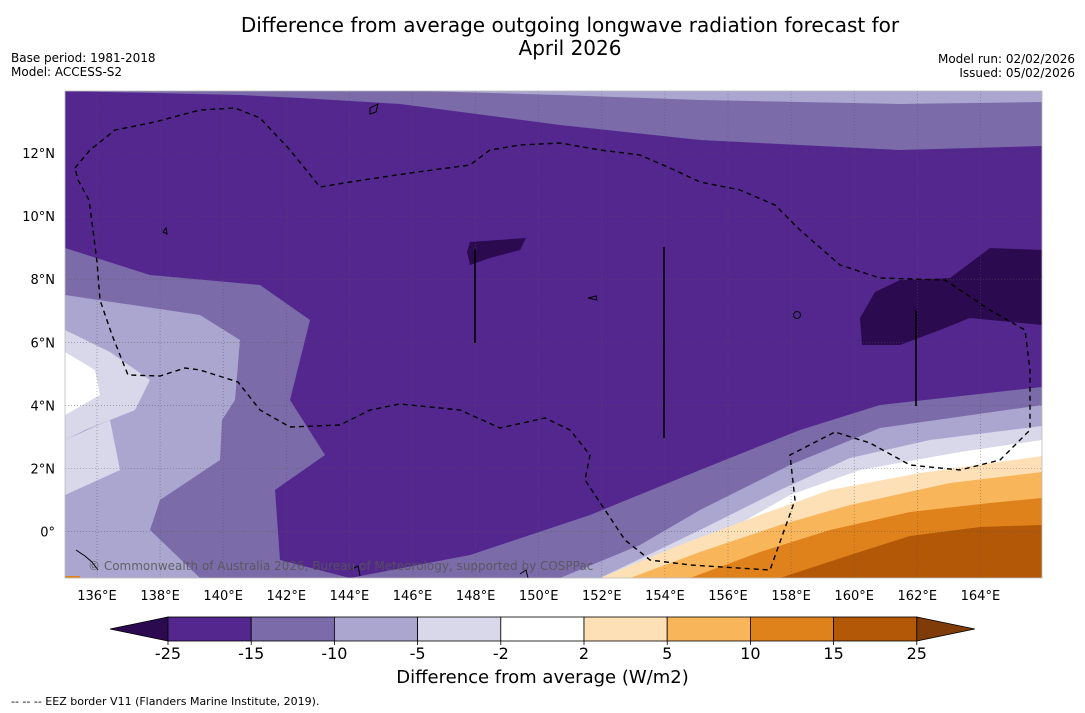 This screenshot has width=1085, height=713. Describe the element at coordinates (1017, 73) in the screenshot. I see `issued-date: Issued: 05/02/2026` at that location.